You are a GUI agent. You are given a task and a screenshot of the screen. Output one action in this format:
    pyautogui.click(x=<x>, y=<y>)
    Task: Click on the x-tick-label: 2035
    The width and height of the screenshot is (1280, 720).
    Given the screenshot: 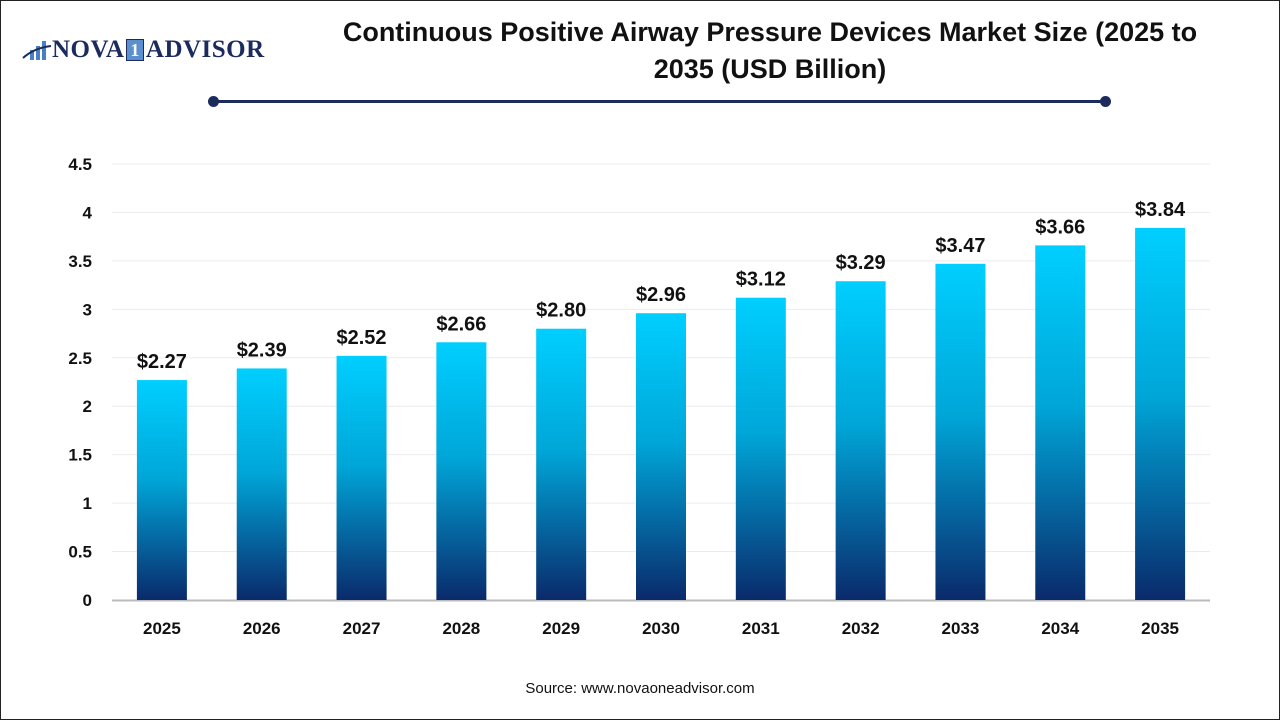 What is the action you would take?
    pyautogui.click(x=1160, y=628)
    